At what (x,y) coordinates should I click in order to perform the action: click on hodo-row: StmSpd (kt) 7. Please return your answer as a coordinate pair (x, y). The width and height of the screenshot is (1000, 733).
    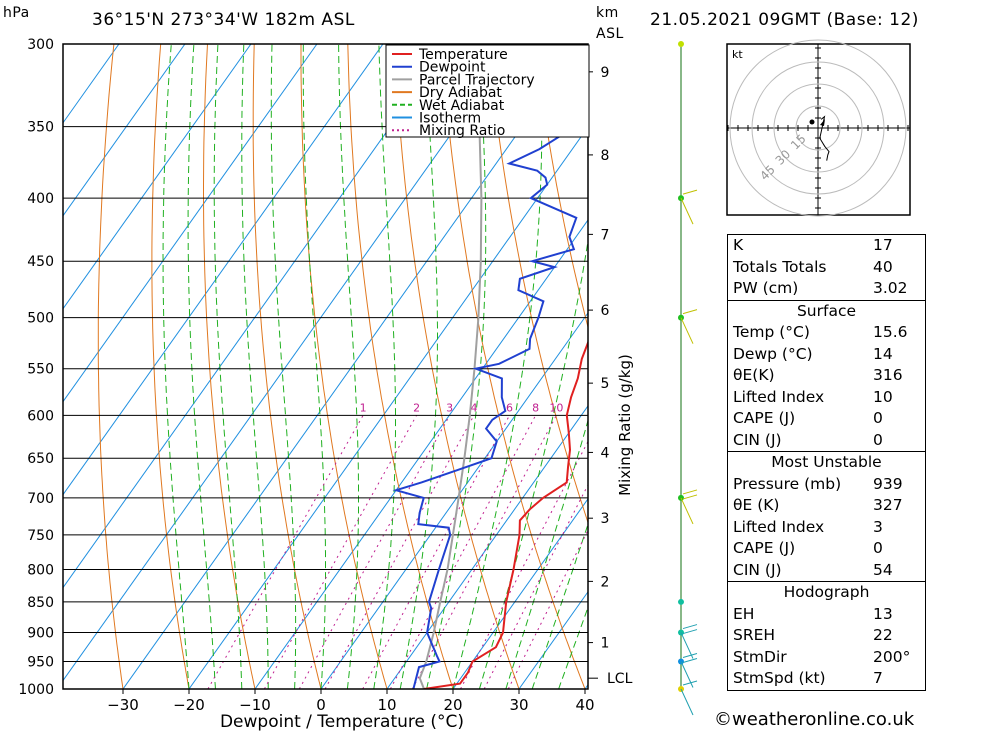
    Looking at the image, I should click on (808, 678).